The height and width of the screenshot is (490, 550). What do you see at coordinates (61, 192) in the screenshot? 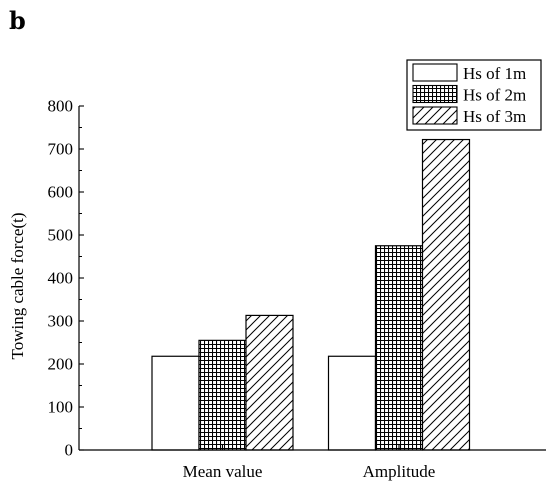
I see `y-tick-label: 600` at bounding box center [61, 192].